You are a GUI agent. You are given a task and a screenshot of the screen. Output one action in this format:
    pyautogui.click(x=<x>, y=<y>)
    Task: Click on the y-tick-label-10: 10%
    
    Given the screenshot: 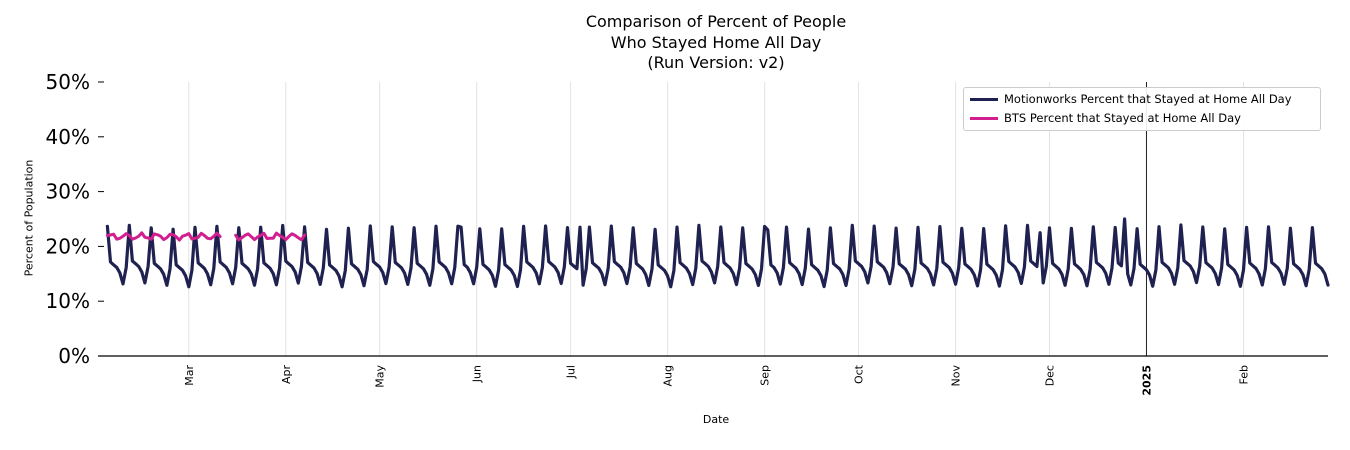 What is the action you would take?
    pyautogui.click(x=68, y=301)
    